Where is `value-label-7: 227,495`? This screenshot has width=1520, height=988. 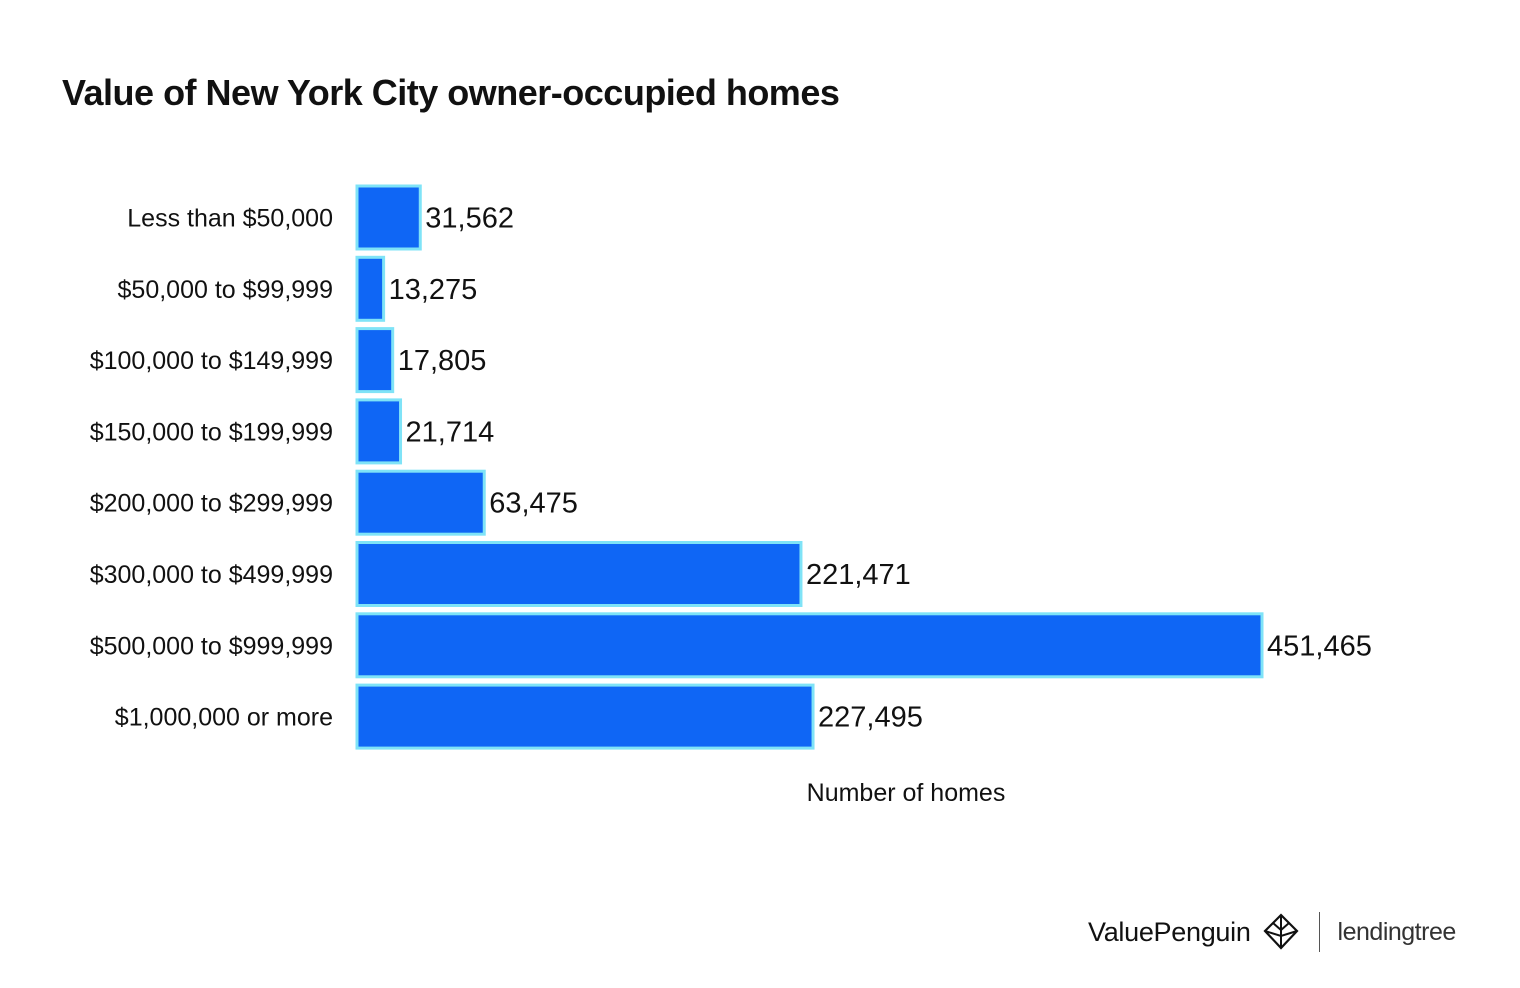 value-label-7: 227,495 is located at coordinates (870, 718).